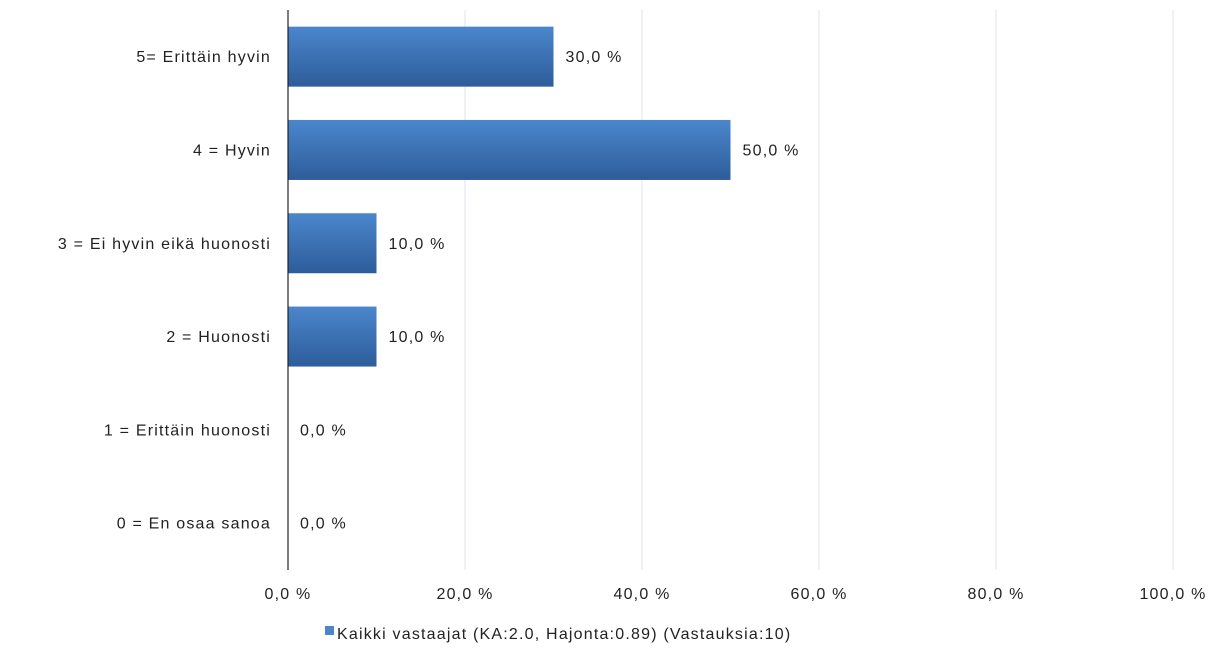 The image size is (1223, 651). I want to click on category-label: 3 = Ei hyvin eikä huonosti, so click(164, 244).